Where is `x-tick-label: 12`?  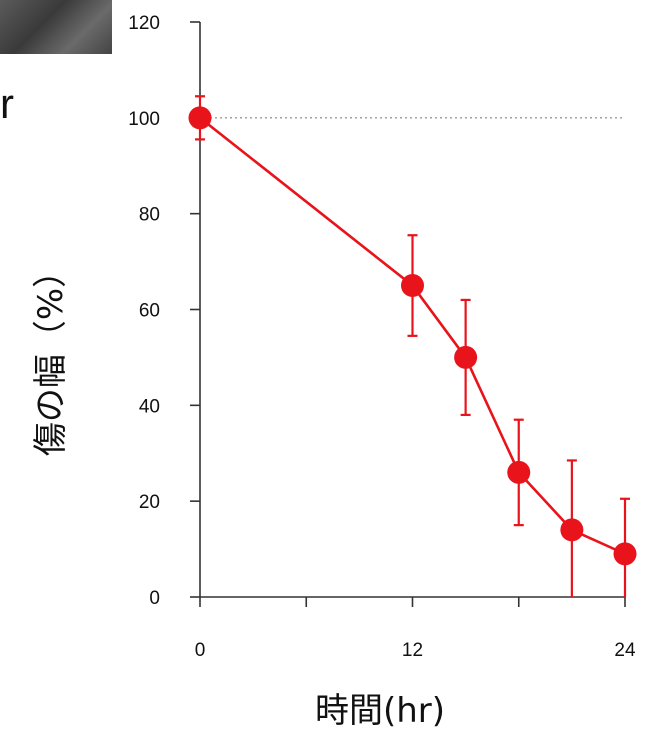
x-tick-label: 12 is located at coordinates (412, 650).